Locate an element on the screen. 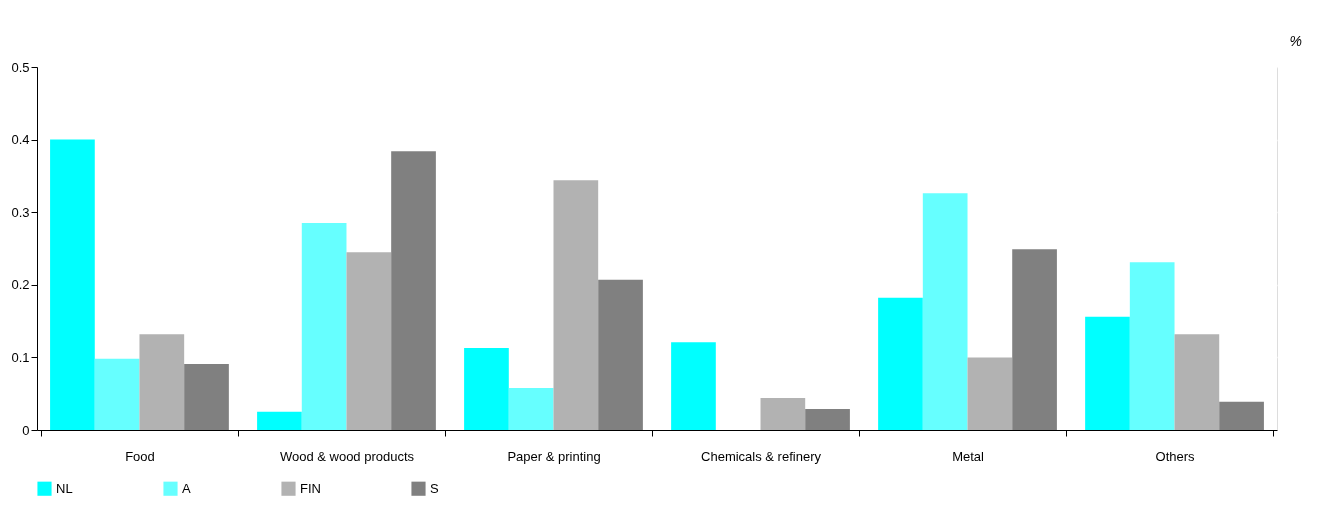 The image size is (1329, 528). y-tick-label: 0.1 is located at coordinates (20, 357).